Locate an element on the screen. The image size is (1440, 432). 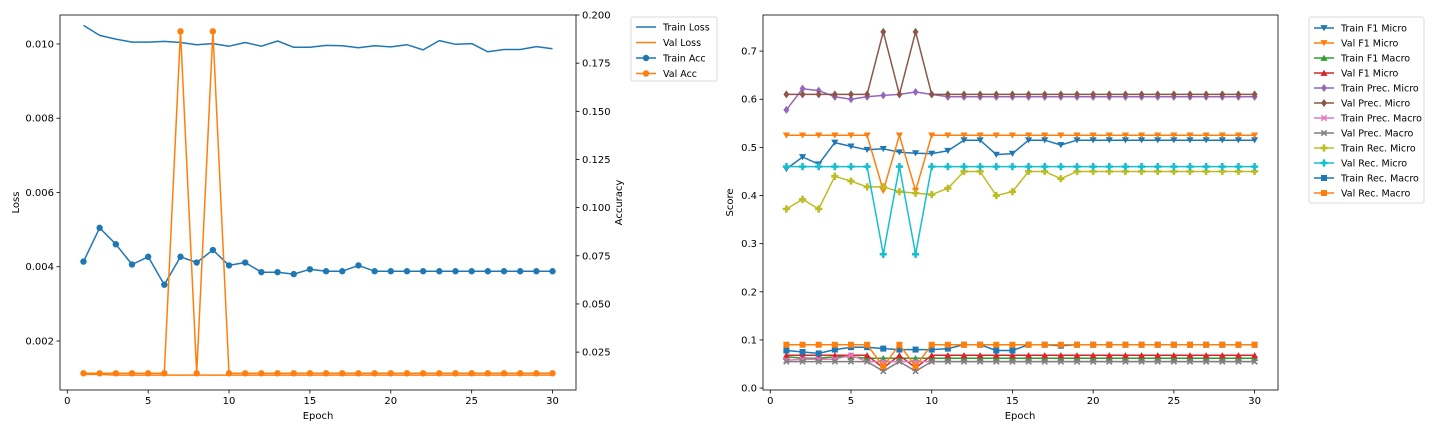
left-x-ticks: 0 5 10 15 20 25 30 is located at coordinates (311, 398).